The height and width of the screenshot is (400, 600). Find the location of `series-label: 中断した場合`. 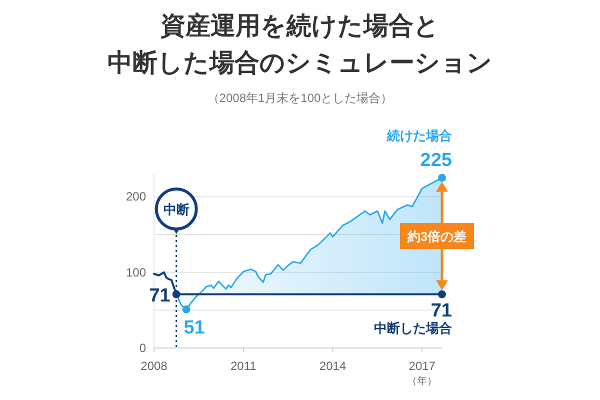

series-label: 中断した場合 is located at coordinates (413, 328).